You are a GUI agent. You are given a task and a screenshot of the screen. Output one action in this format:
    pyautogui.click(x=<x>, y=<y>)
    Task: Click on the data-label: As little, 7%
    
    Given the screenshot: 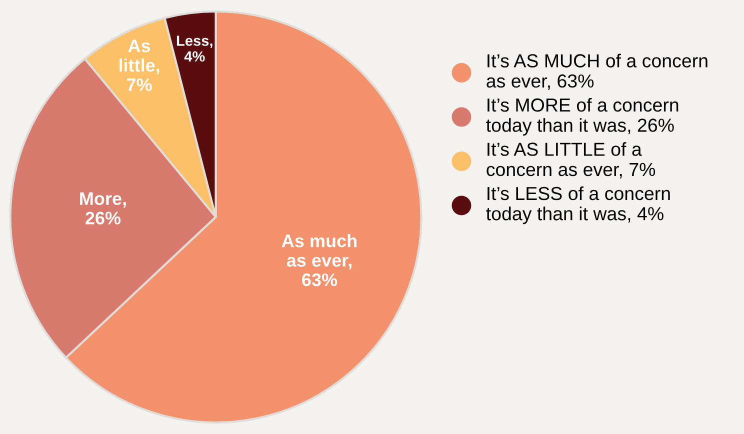 What is the action you would take?
    pyautogui.click(x=139, y=66)
    